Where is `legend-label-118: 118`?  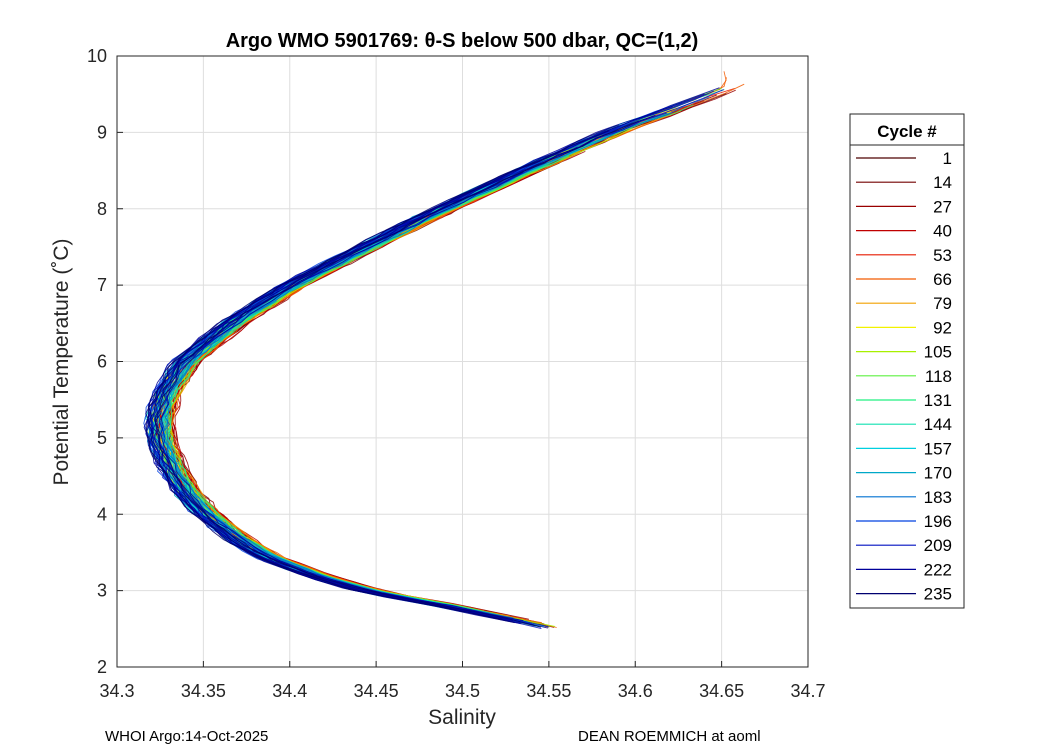 legend-label-118: 118 is located at coordinates (938, 376).